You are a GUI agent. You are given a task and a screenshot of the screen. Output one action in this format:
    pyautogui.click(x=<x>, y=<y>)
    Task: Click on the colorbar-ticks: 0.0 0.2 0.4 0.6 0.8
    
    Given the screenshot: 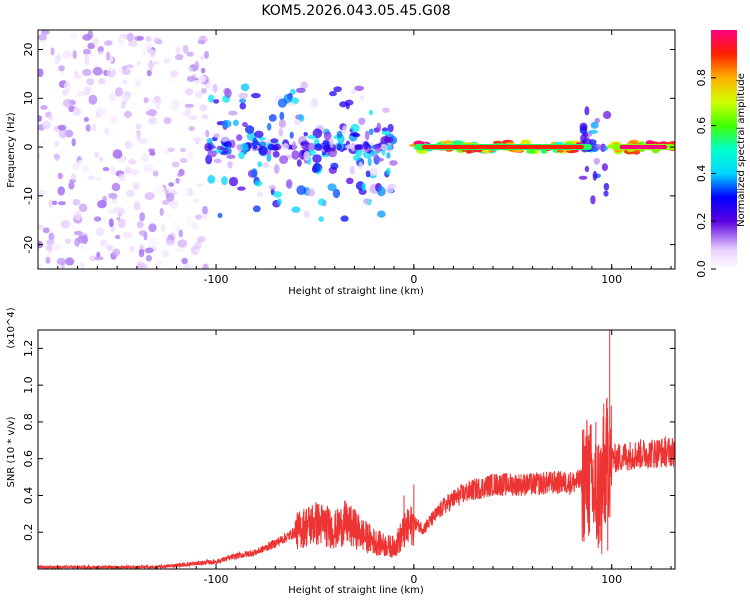 What is the action you would take?
    pyautogui.click(x=705, y=173)
    